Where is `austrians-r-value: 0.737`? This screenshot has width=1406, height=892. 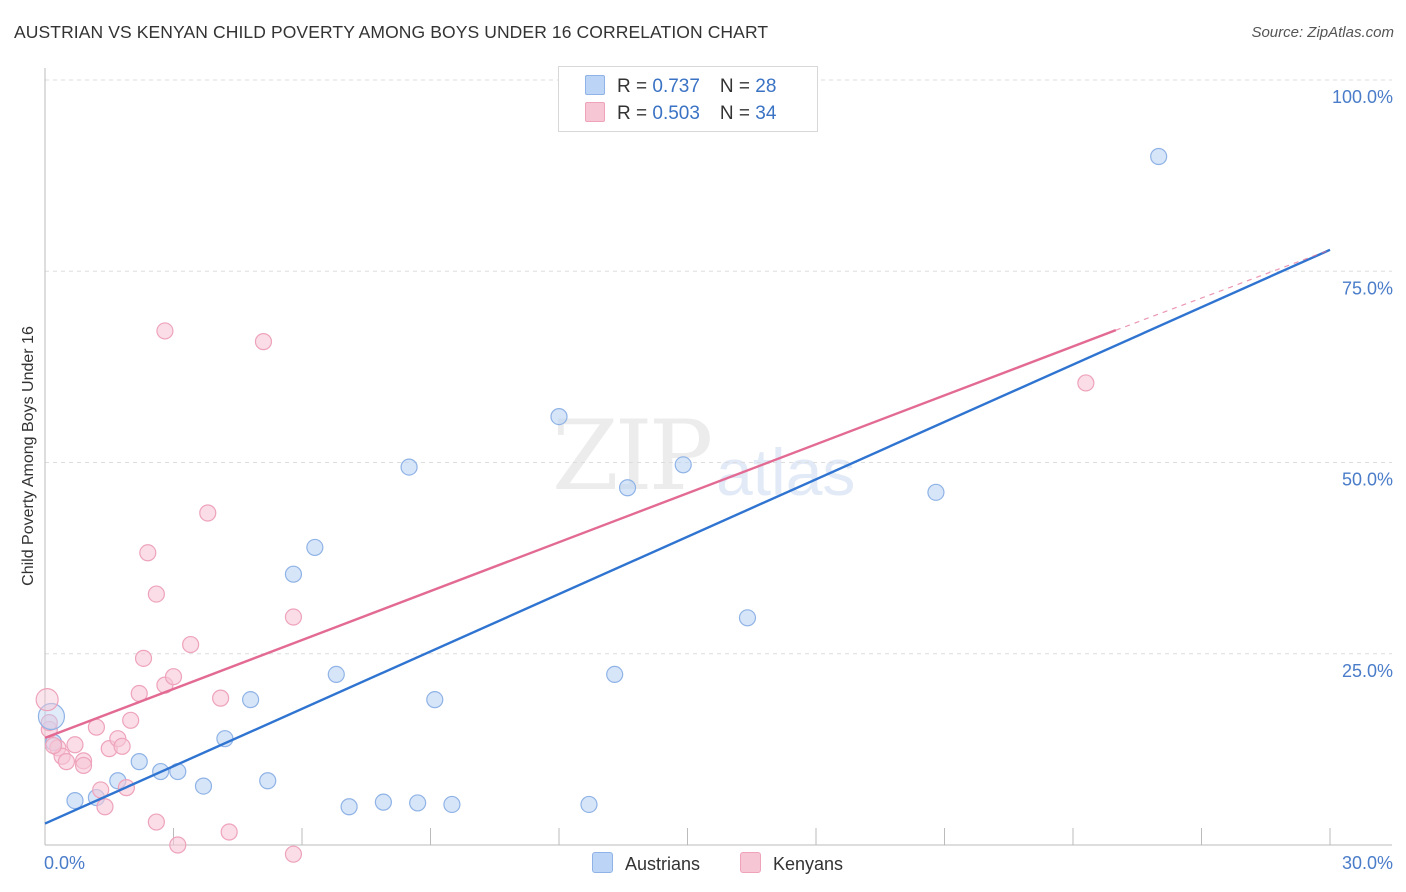 austrians-r-value: 0.737 is located at coordinates (676, 86).